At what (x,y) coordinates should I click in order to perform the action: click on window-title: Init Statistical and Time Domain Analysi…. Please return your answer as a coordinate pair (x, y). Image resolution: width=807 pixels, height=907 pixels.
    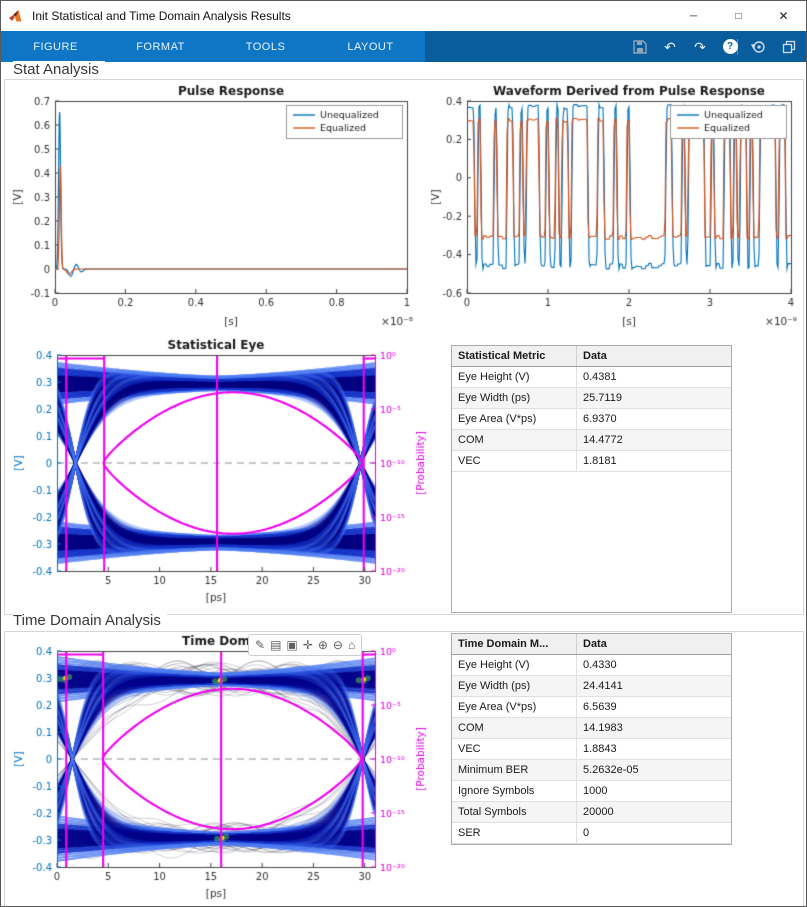
    Looking at the image, I should click on (161, 16).